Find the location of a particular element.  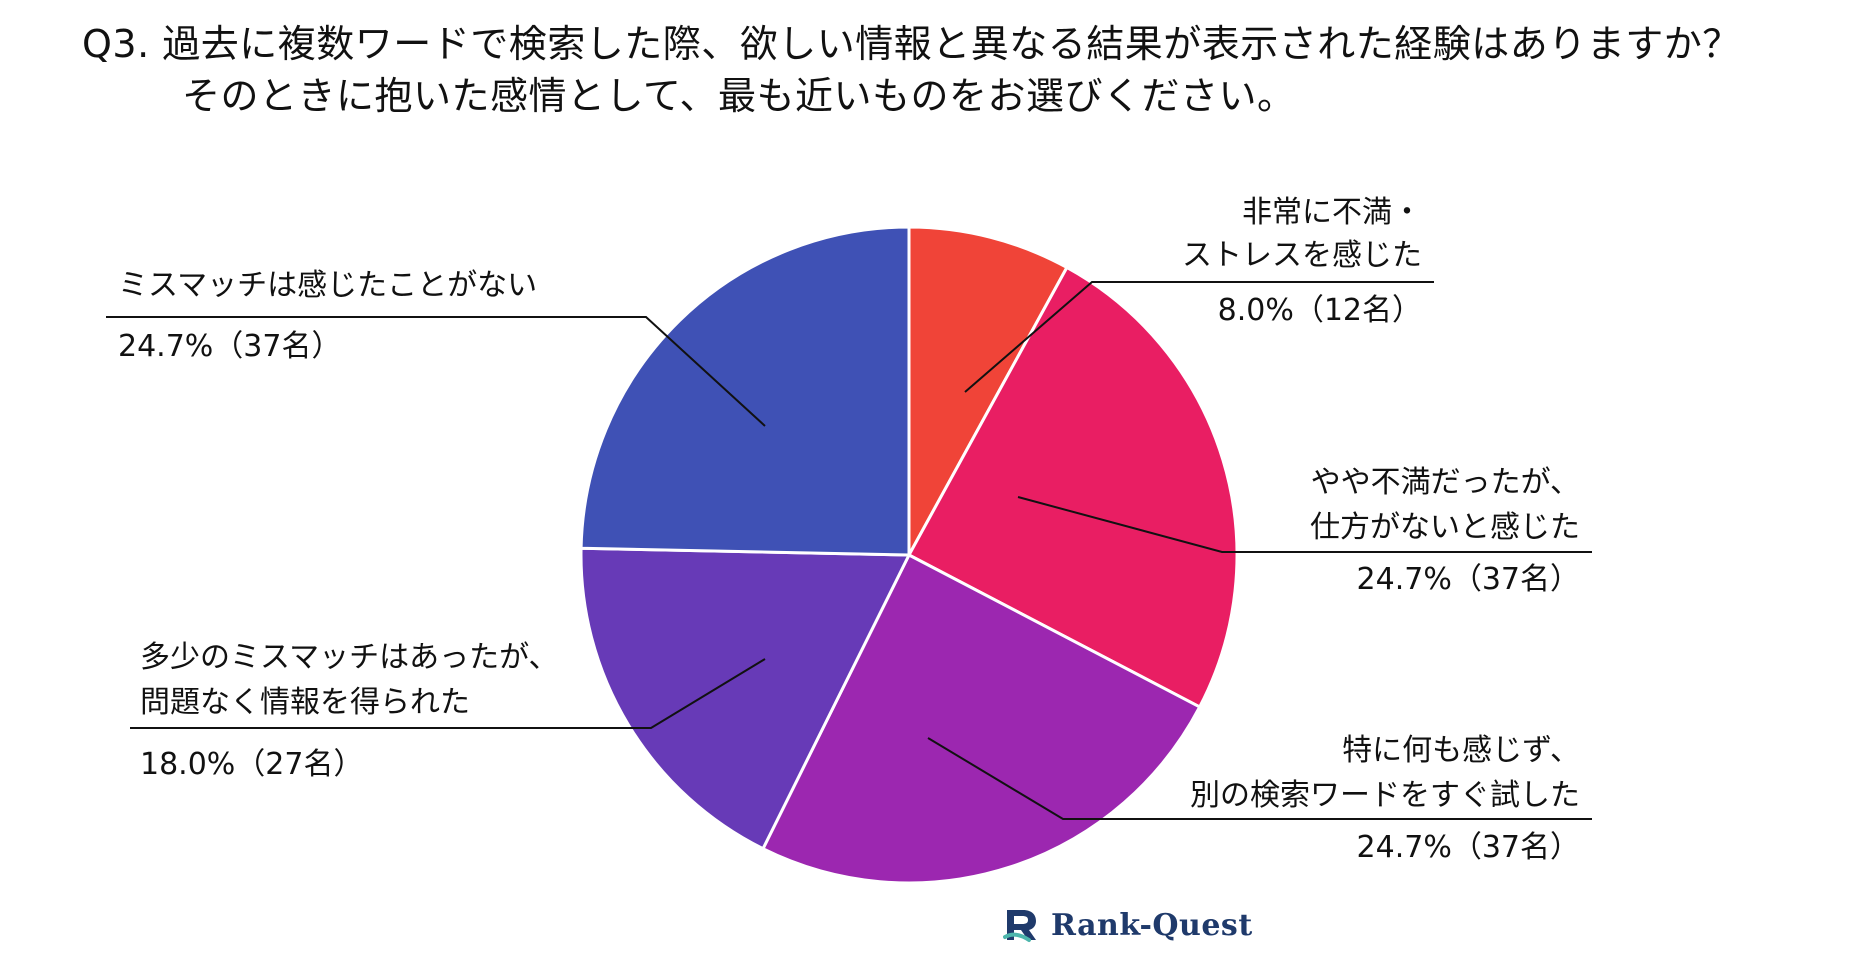

slice-label-4-line-1: ミスマッチは感じたことがない is located at coordinates (327, 285).